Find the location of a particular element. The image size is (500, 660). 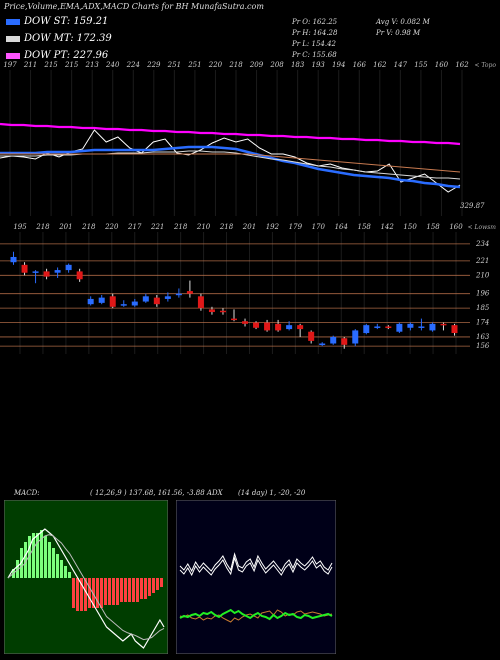

price-top-label: 164 is located at coordinates (341, 227).